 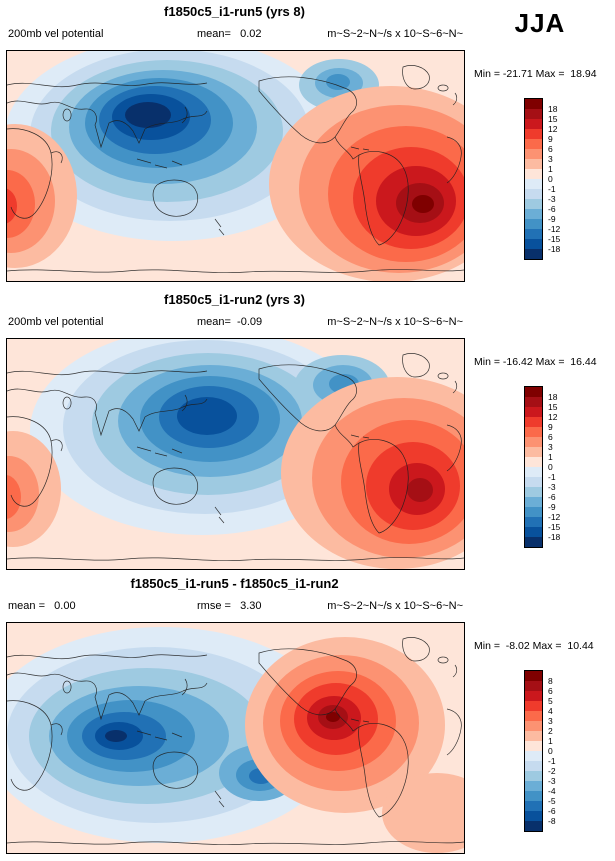 I want to click on colorbar-tick: -12, so click(x=554, y=229).